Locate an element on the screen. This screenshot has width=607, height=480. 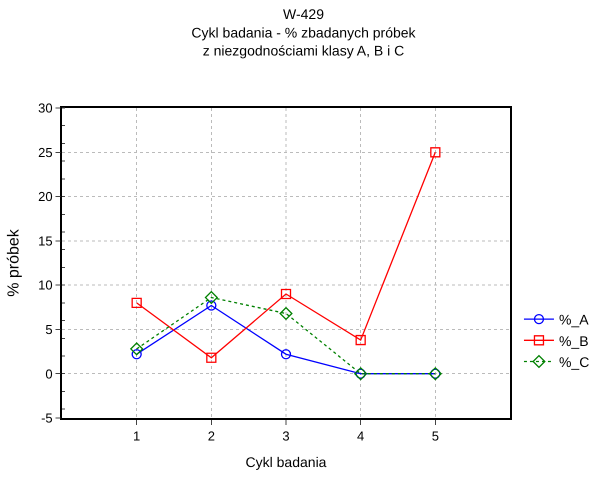
legend-label: %_C is located at coordinates (574, 362).